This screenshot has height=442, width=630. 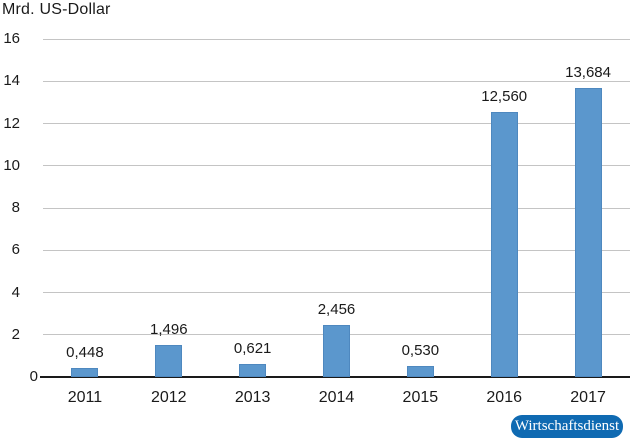 What do you see at coordinates (420, 397) in the screenshot?
I see `x-tick-label-2015: 2015` at bounding box center [420, 397].